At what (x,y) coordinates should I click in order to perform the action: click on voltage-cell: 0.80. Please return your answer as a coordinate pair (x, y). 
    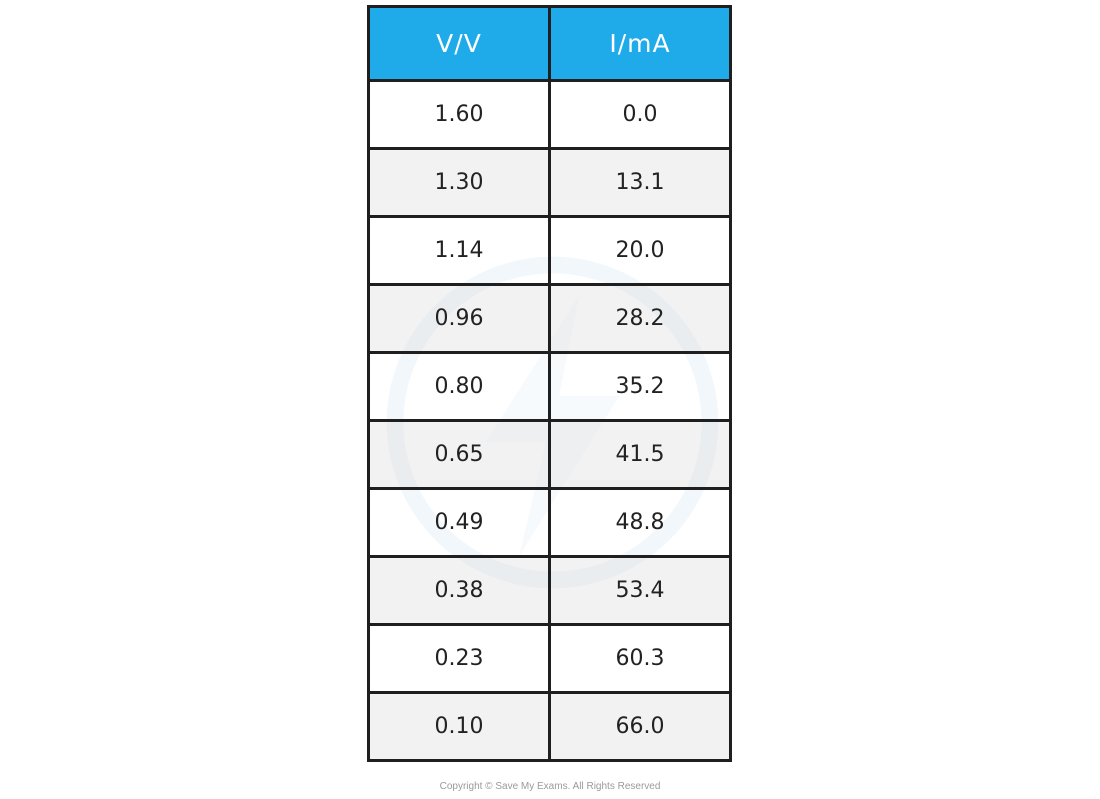
    Looking at the image, I should click on (459, 386).